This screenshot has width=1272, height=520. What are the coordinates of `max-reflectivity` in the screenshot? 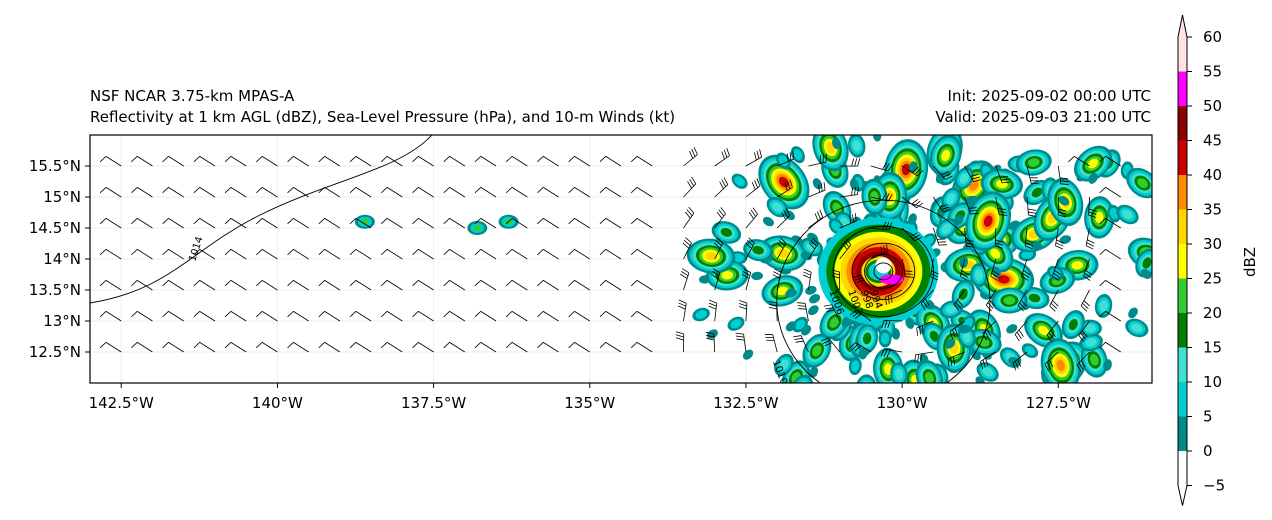 It's located at (891, 279).